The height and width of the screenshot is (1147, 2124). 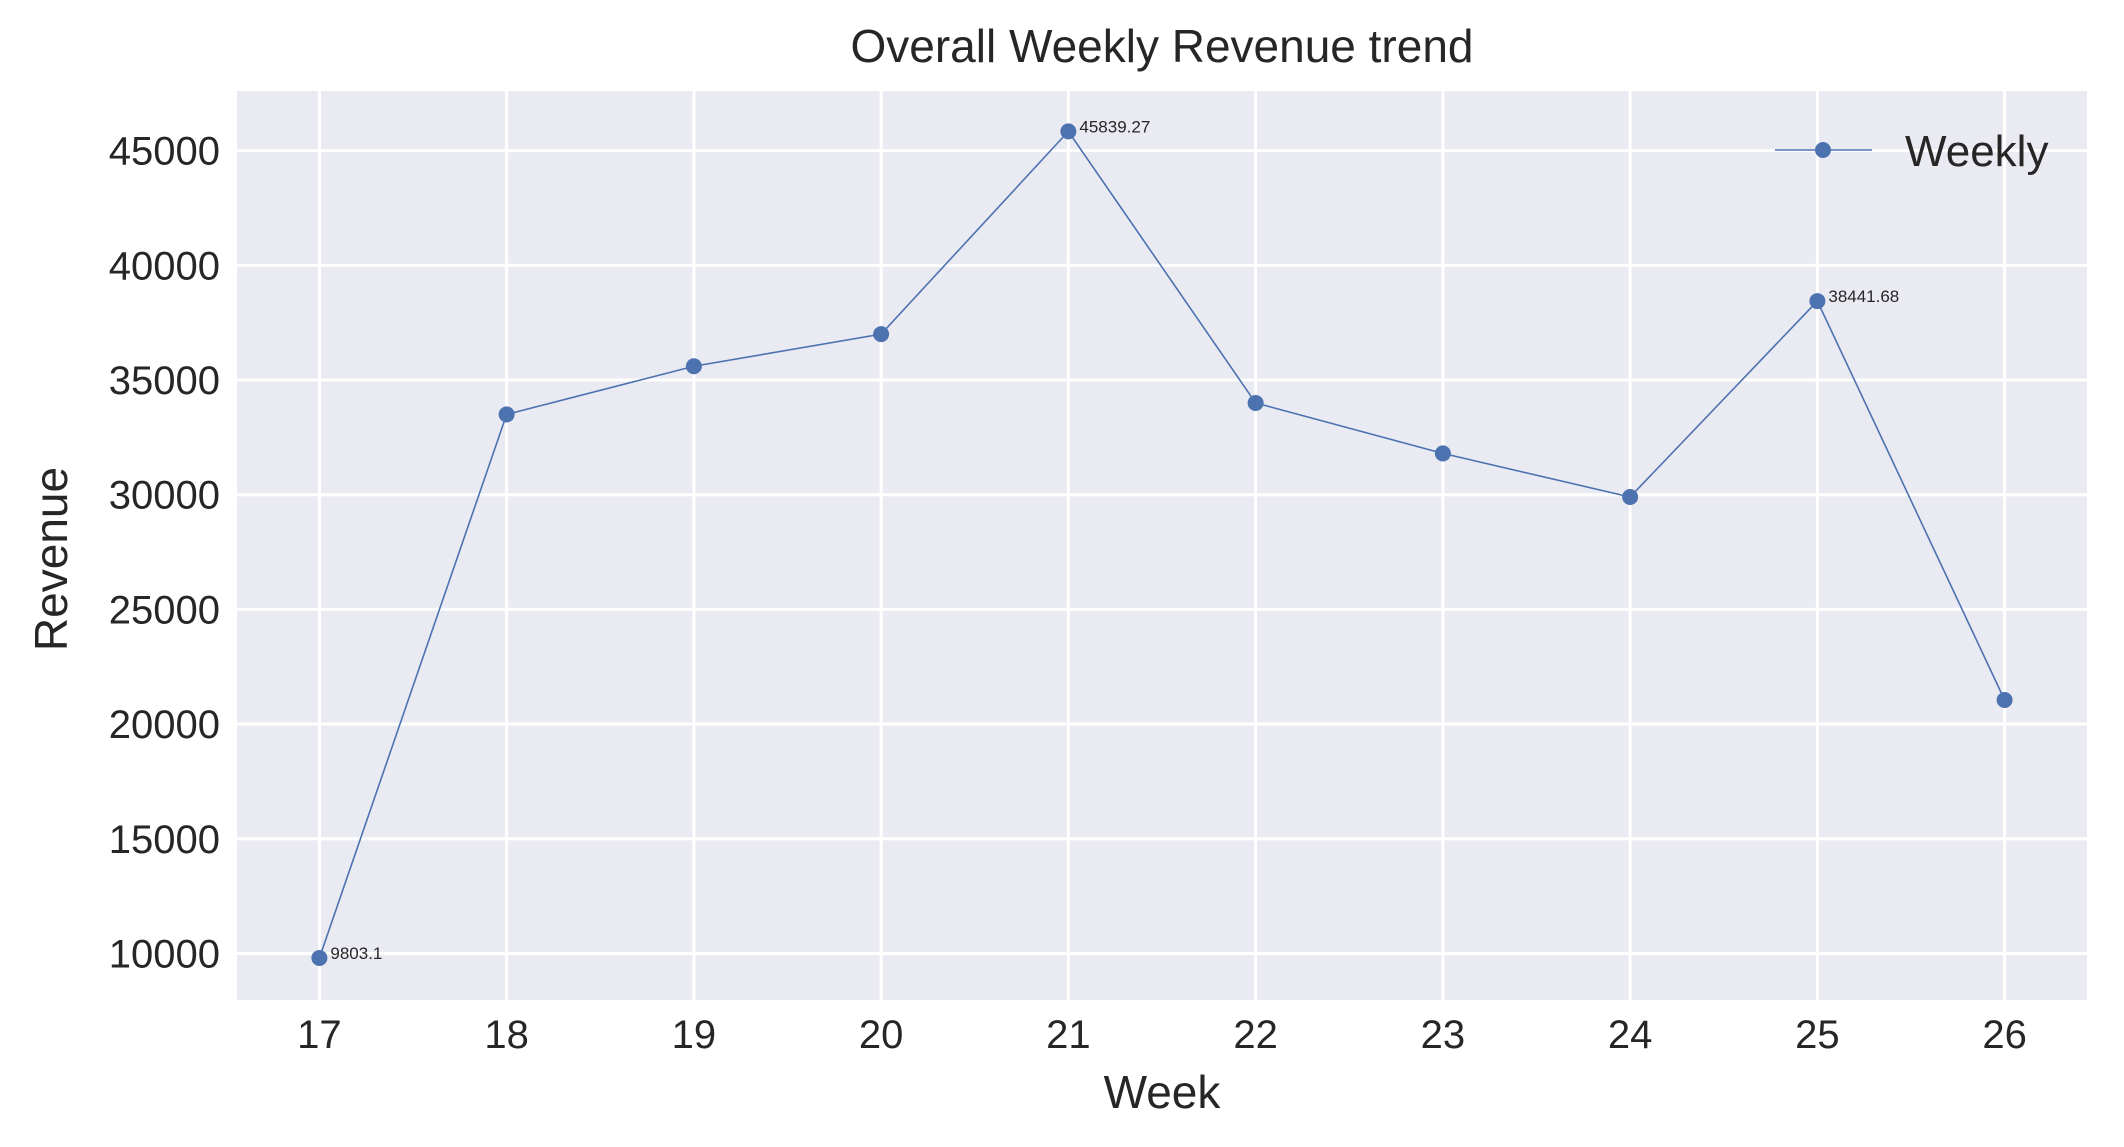 What do you see at coordinates (164, 553) in the screenshot?
I see `y-tick-labels: 10000 15000 20000 25000 30000 35000 40000 45000` at bounding box center [164, 553].